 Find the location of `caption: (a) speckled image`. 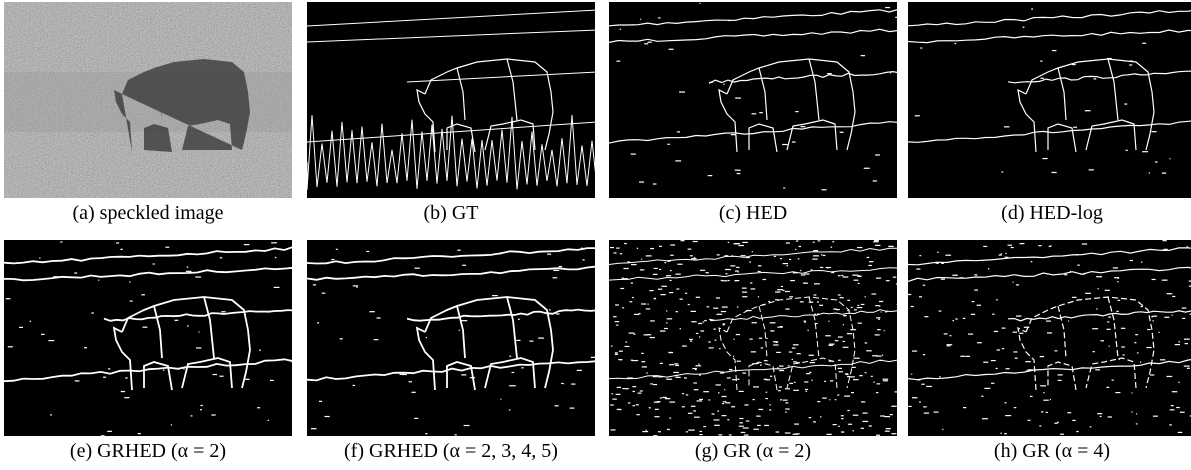

caption: (a) speckled image is located at coordinates (148, 213).